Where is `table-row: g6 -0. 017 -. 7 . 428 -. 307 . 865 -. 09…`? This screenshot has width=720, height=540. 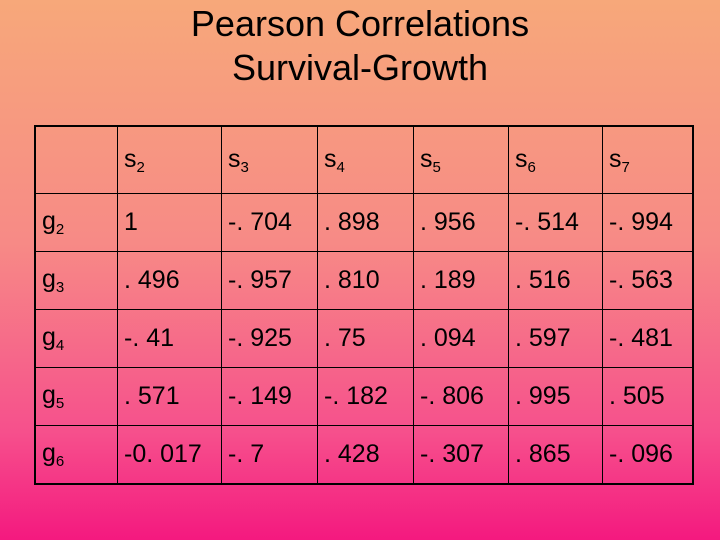 table-row: g6 -0. 017 -. 7 . 428 -. 307 . 865 -. 09… is located at coordinates (364, 455).